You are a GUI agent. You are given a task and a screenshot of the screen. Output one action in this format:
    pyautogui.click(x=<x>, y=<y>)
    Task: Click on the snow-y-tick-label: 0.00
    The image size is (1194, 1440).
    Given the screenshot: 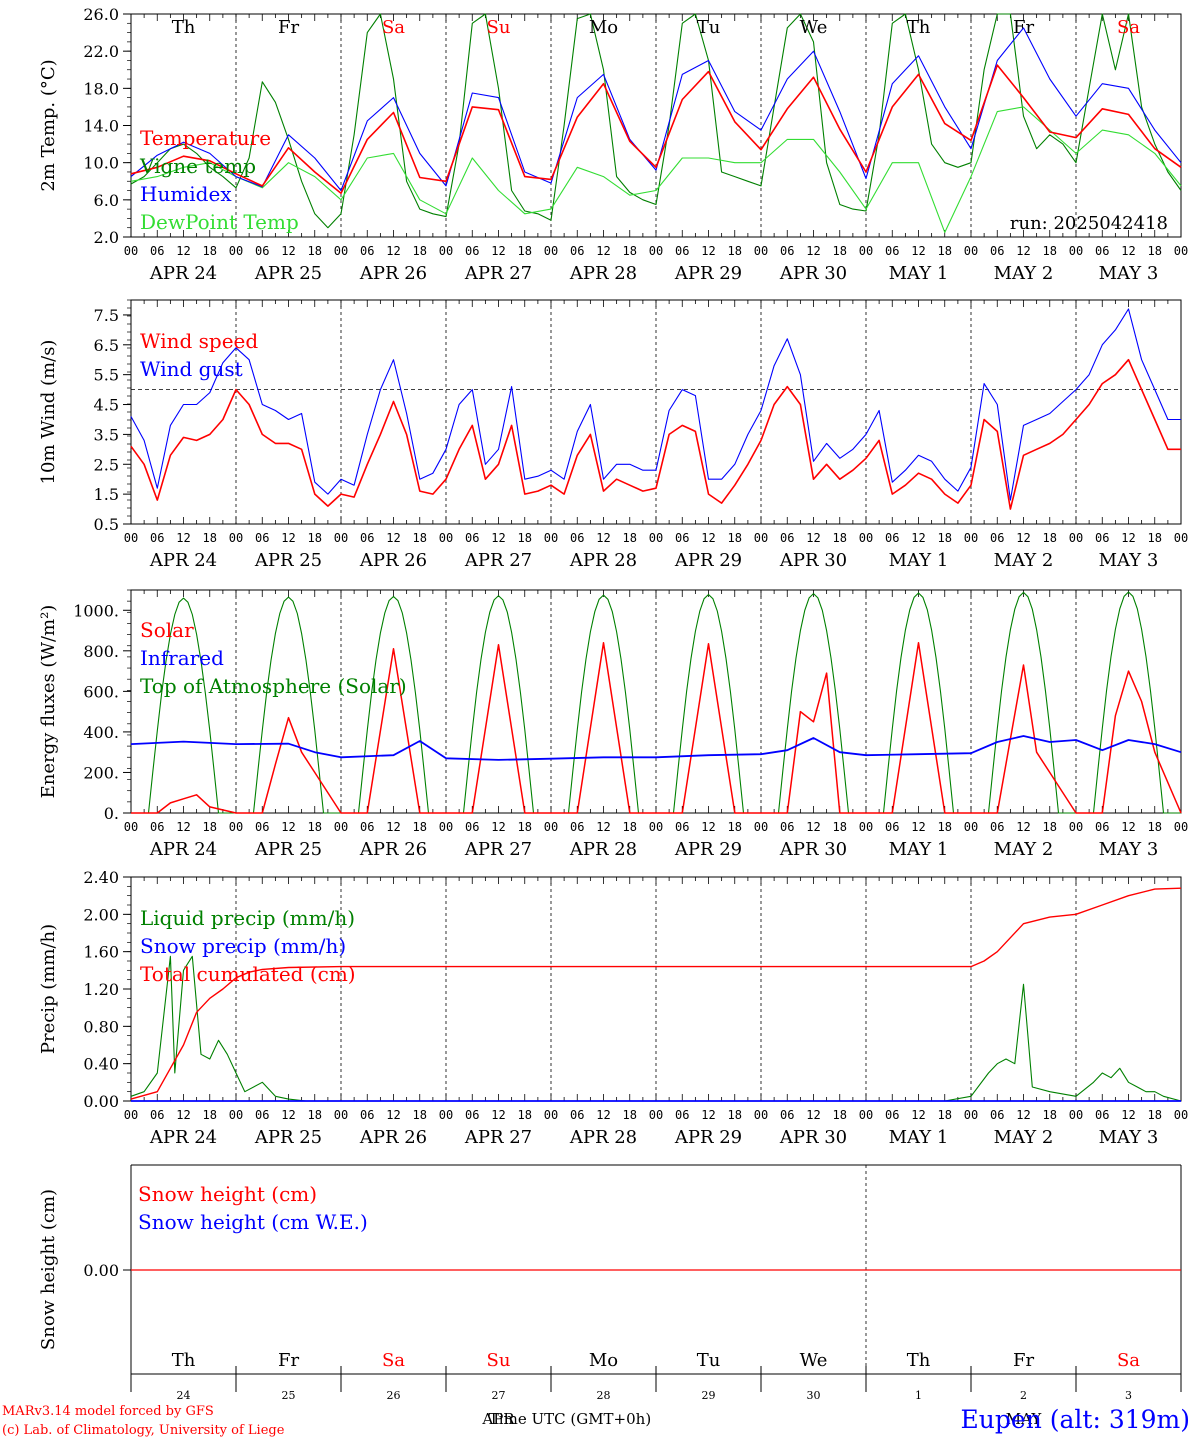 What is the action you would take?
    pyautogui.click(x=101, y=1270)
    